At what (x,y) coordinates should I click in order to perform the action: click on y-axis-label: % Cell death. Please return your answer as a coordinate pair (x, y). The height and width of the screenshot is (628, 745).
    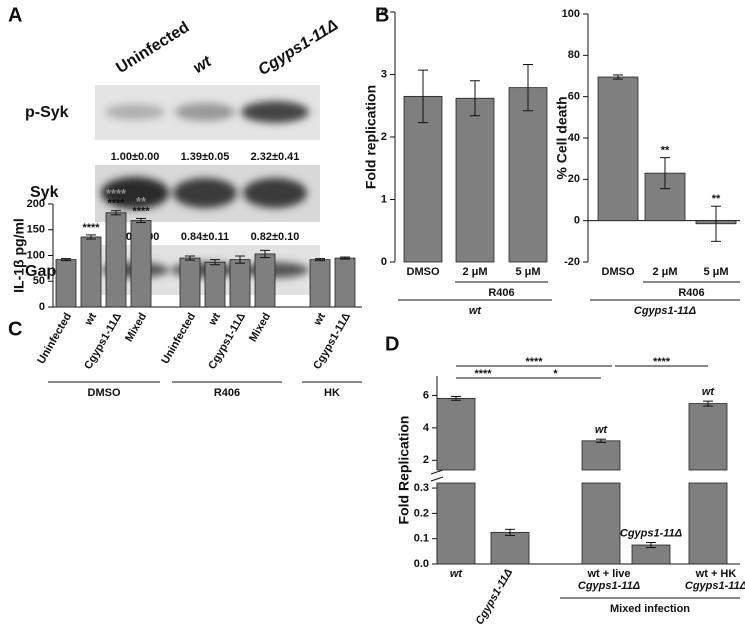
    Looking at the image, I should click on (562, 137).